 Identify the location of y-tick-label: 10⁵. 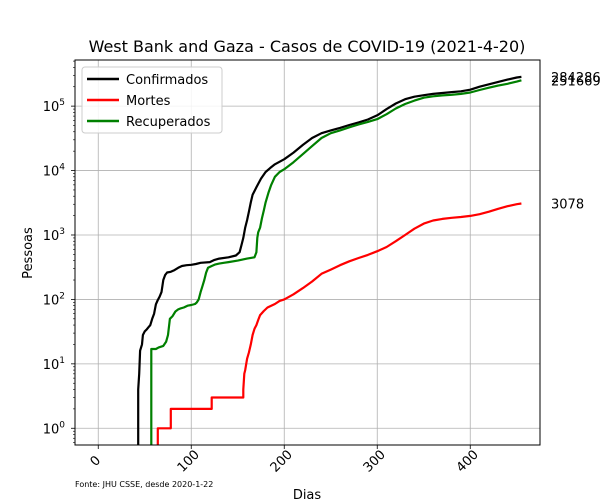
(54, 106).